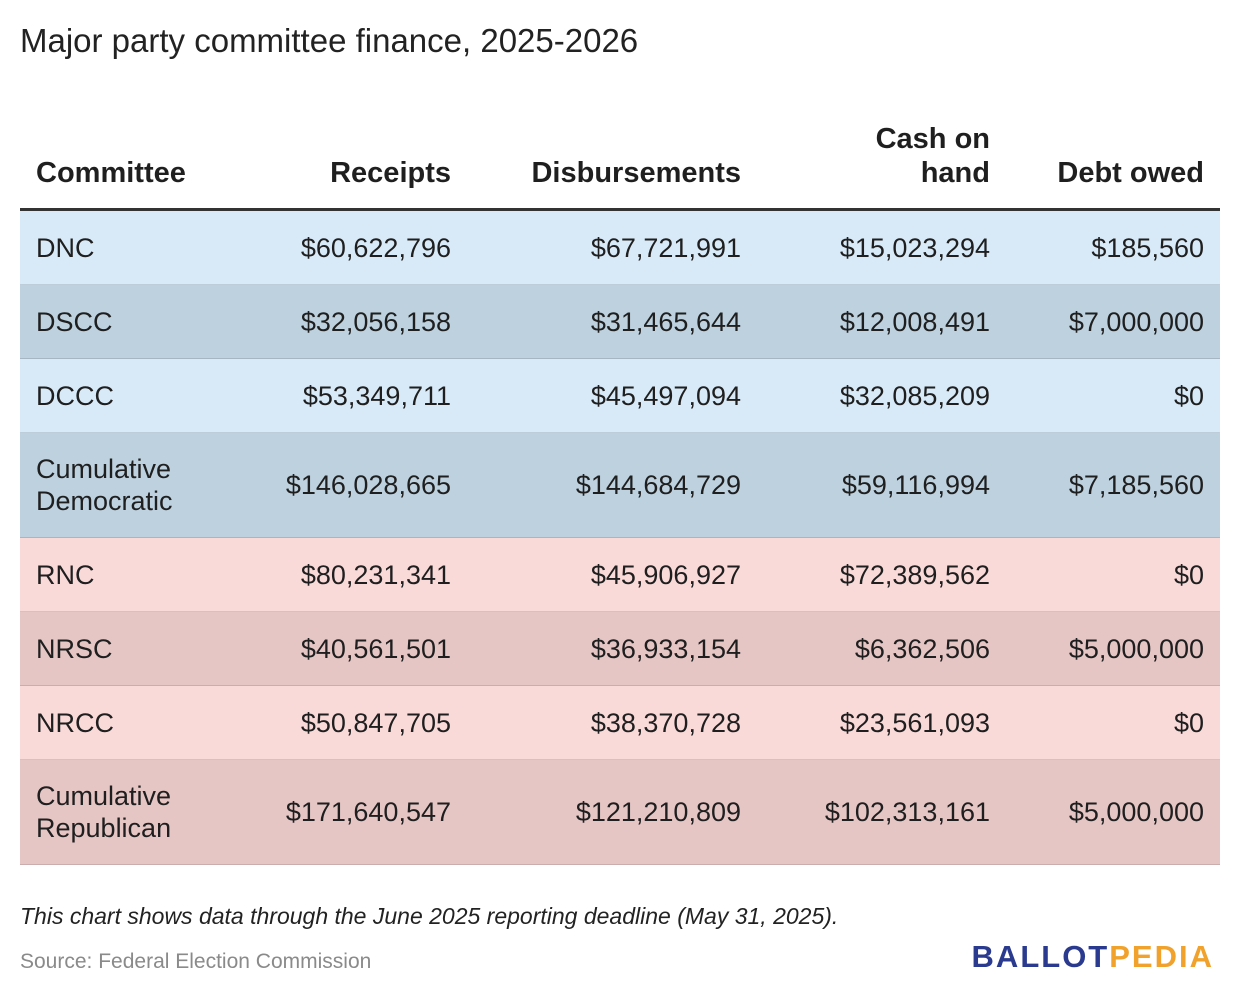  I want to click on cell-receipts: $146,028,665, so click(358, 485).